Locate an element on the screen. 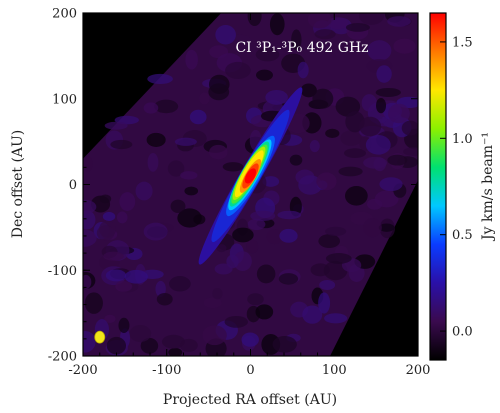 This screenshot has height=413, width=500. colorbar-label: Jy km/s beam⁻¹ is located at coordinates (488, 187).